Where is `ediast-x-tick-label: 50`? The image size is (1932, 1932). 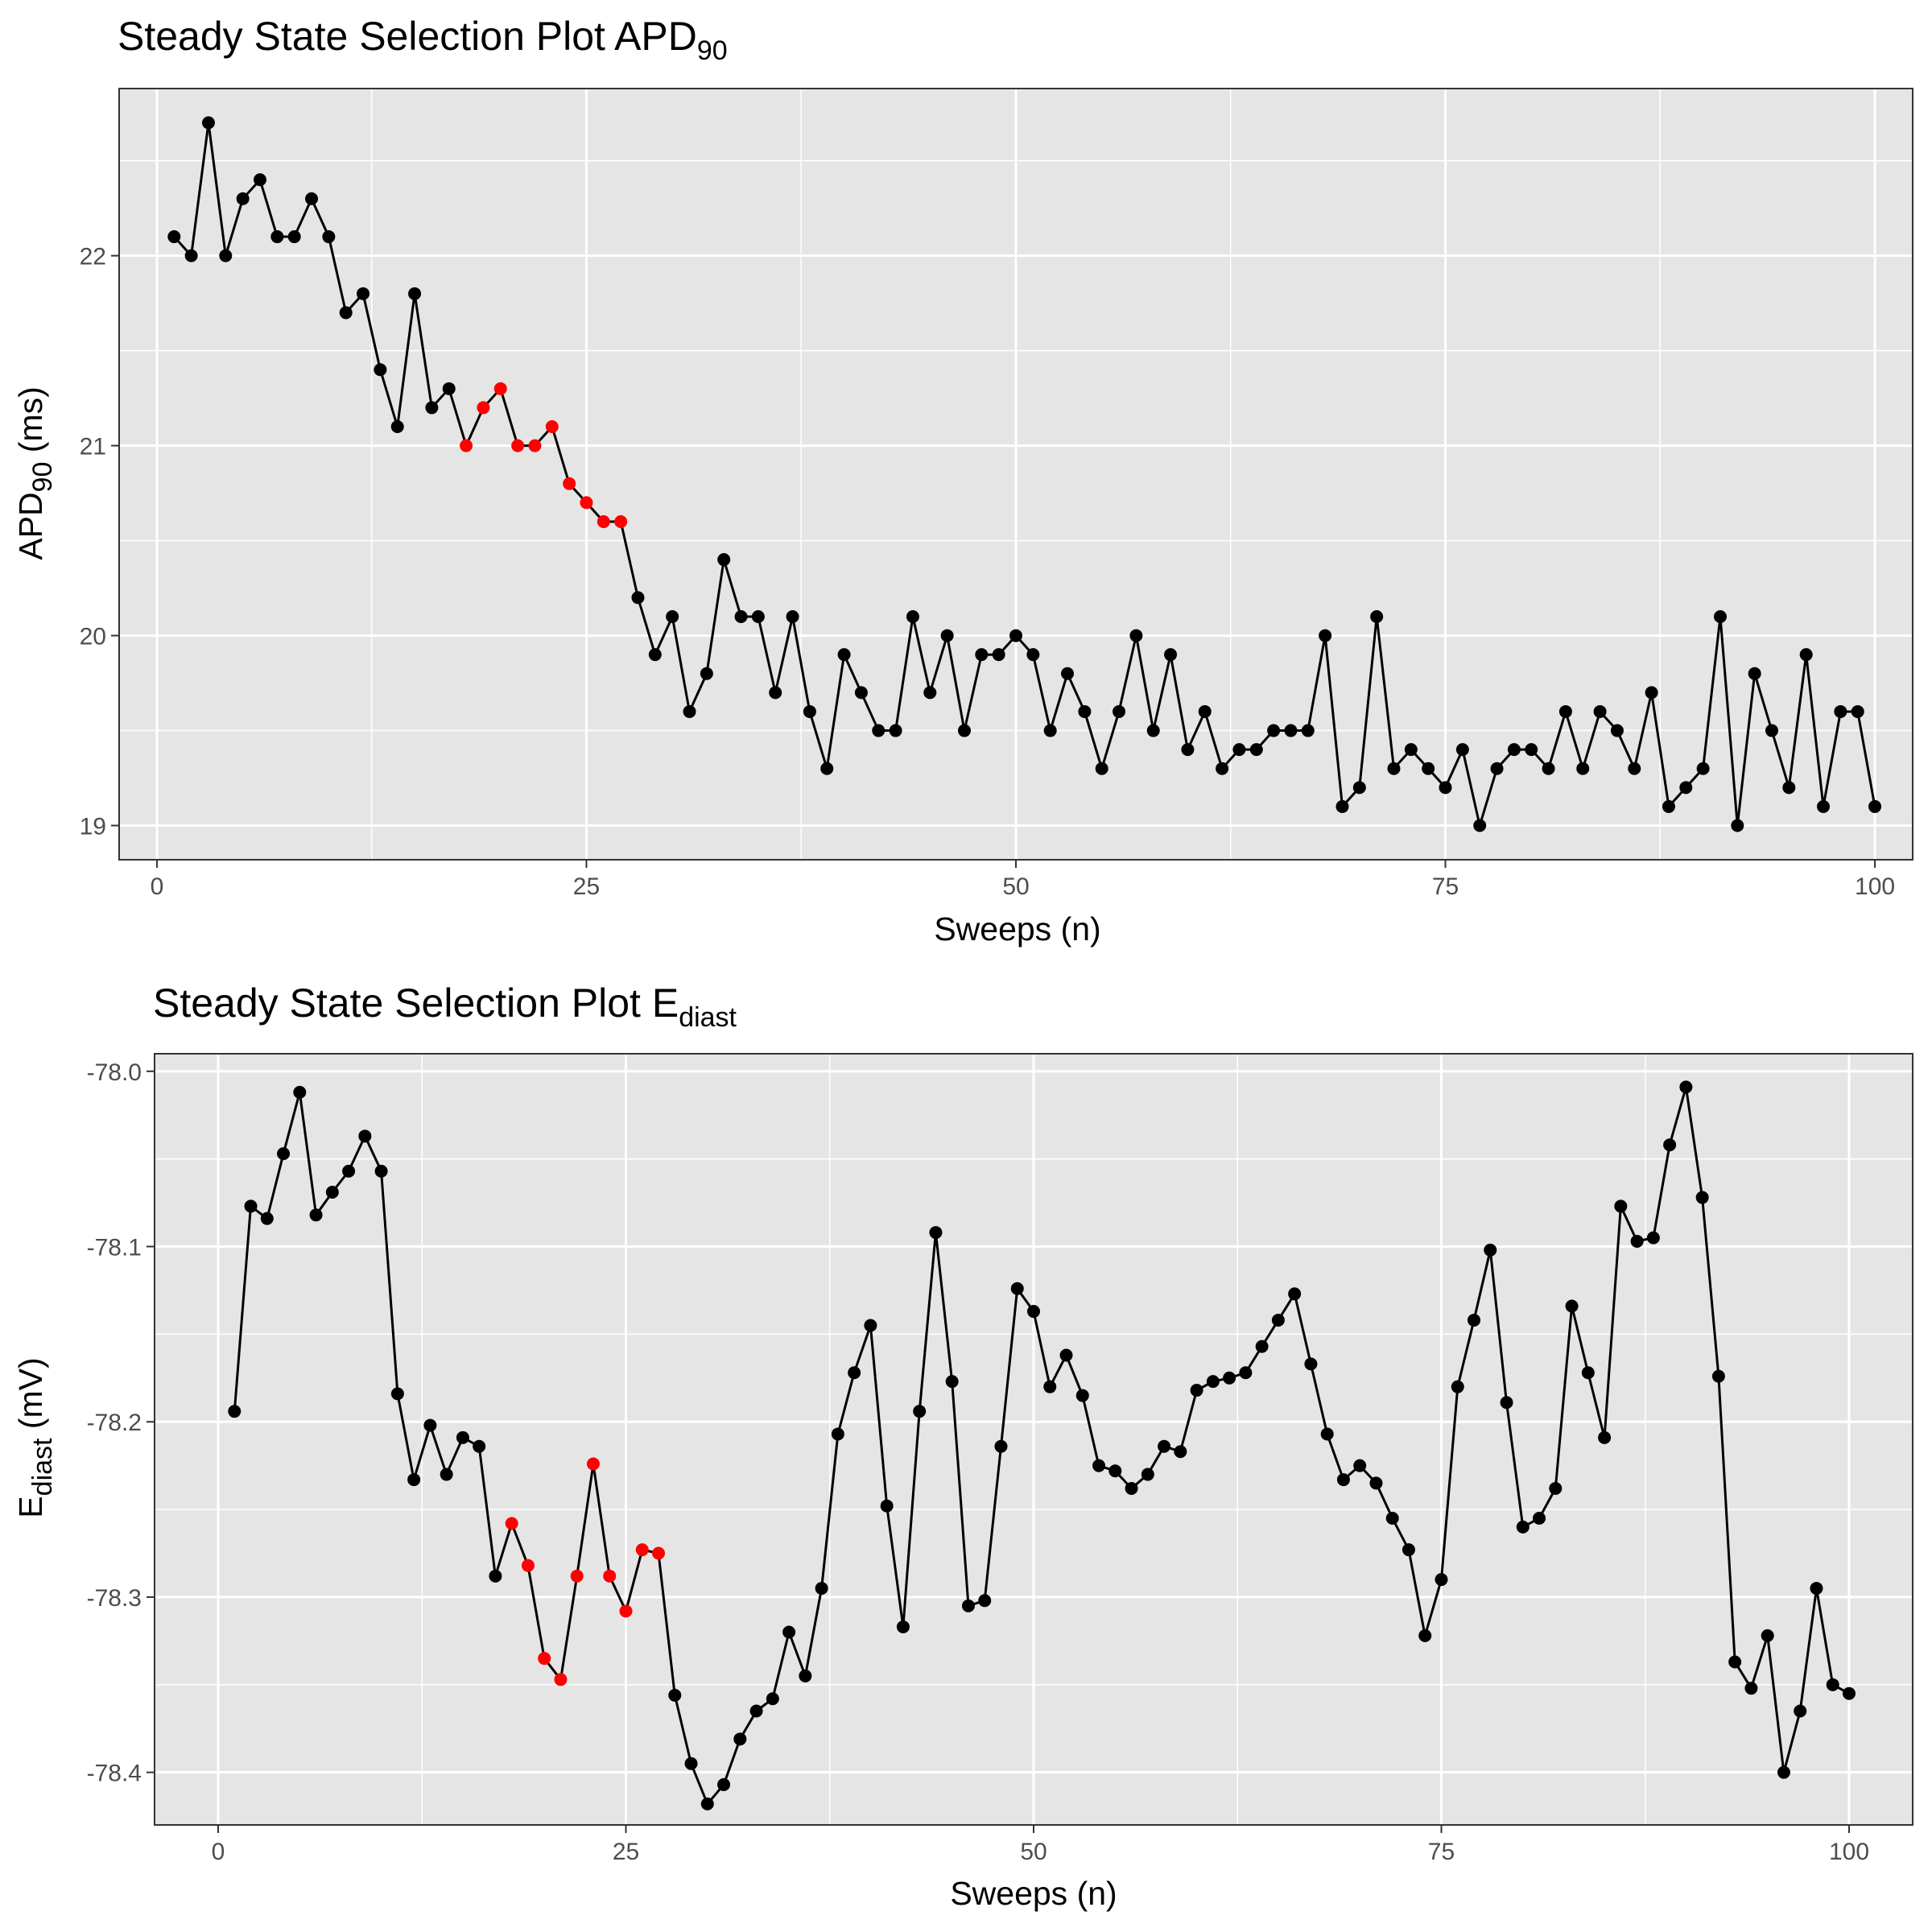 ediast-x-tick-label: 50 is located at coordinates (1033, 1852).